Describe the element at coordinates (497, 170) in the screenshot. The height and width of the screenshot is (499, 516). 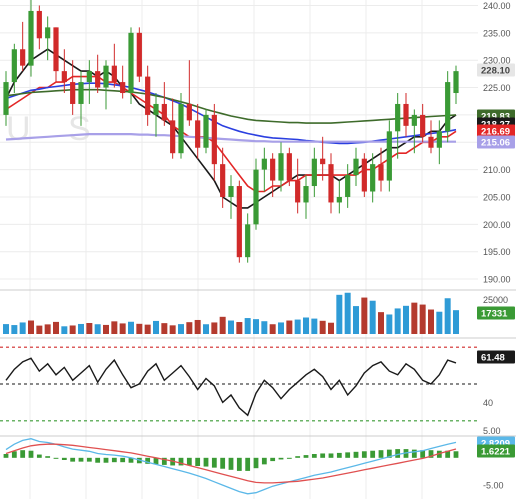
I see `price-tick-label: 210.00` at that location.